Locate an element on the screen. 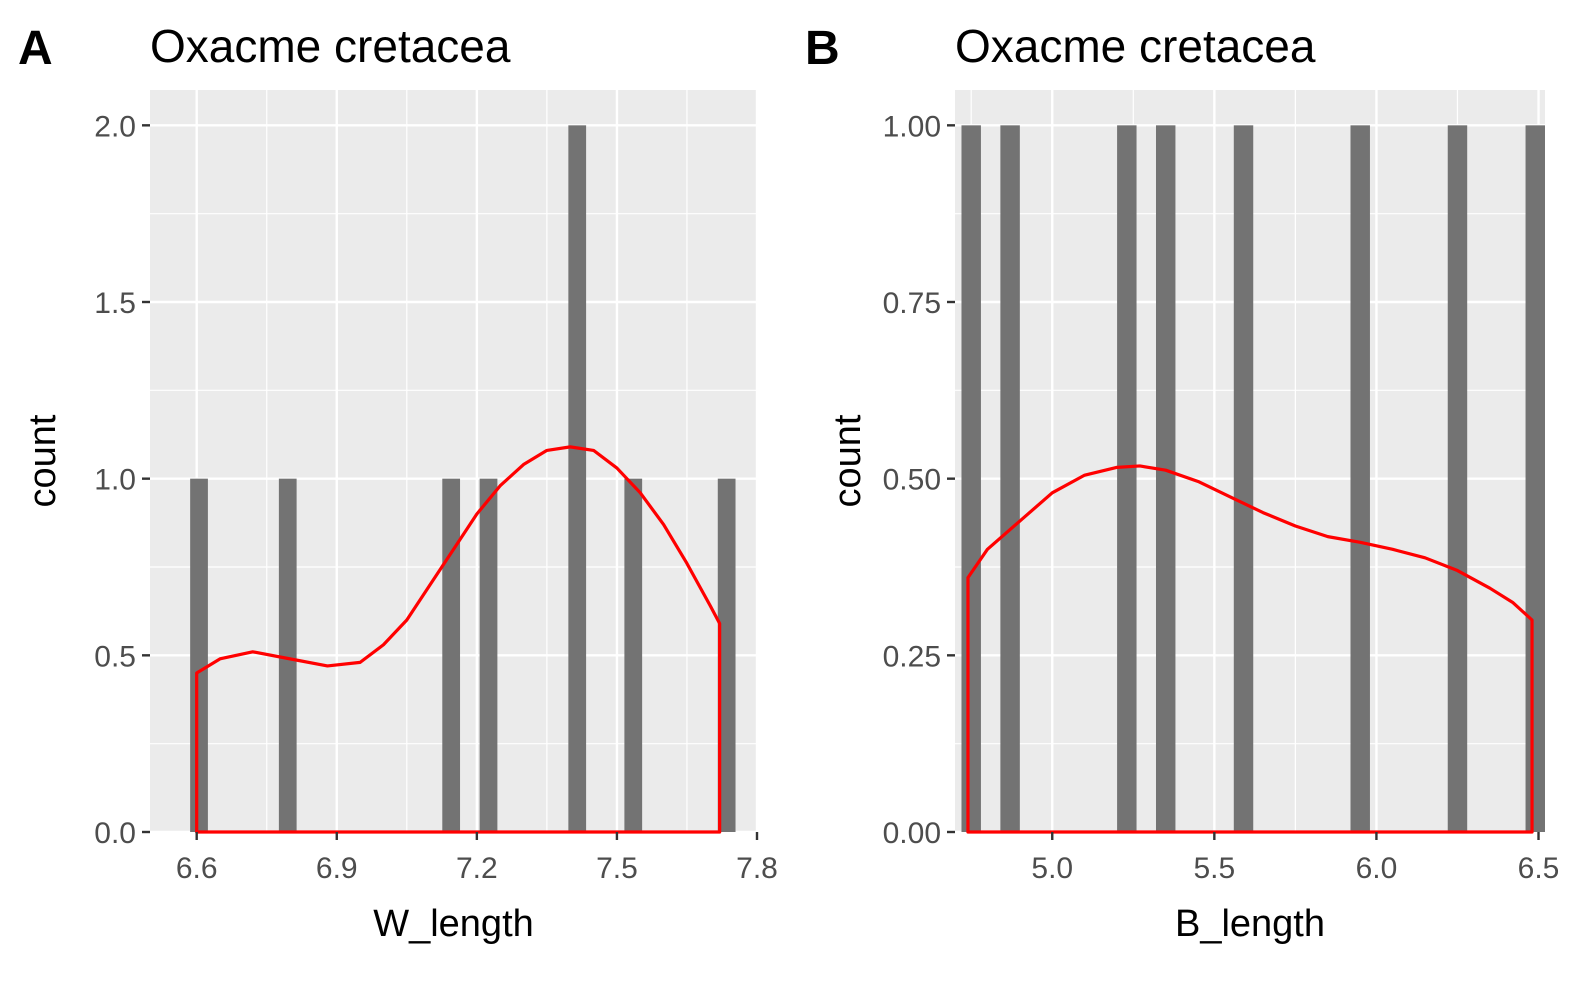 The height and width of the screenshot is (984, 1593). x-tick-label: 7.8 is located at coordinates (757, 868).